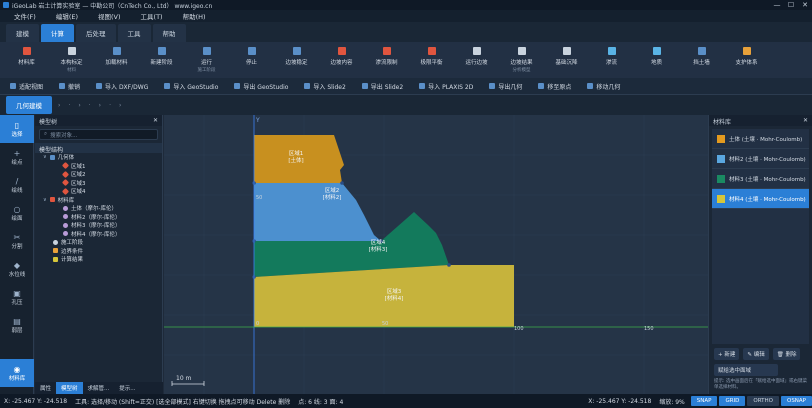  I want to click on material-panel-close-icon: ✕, so click(805, 120).